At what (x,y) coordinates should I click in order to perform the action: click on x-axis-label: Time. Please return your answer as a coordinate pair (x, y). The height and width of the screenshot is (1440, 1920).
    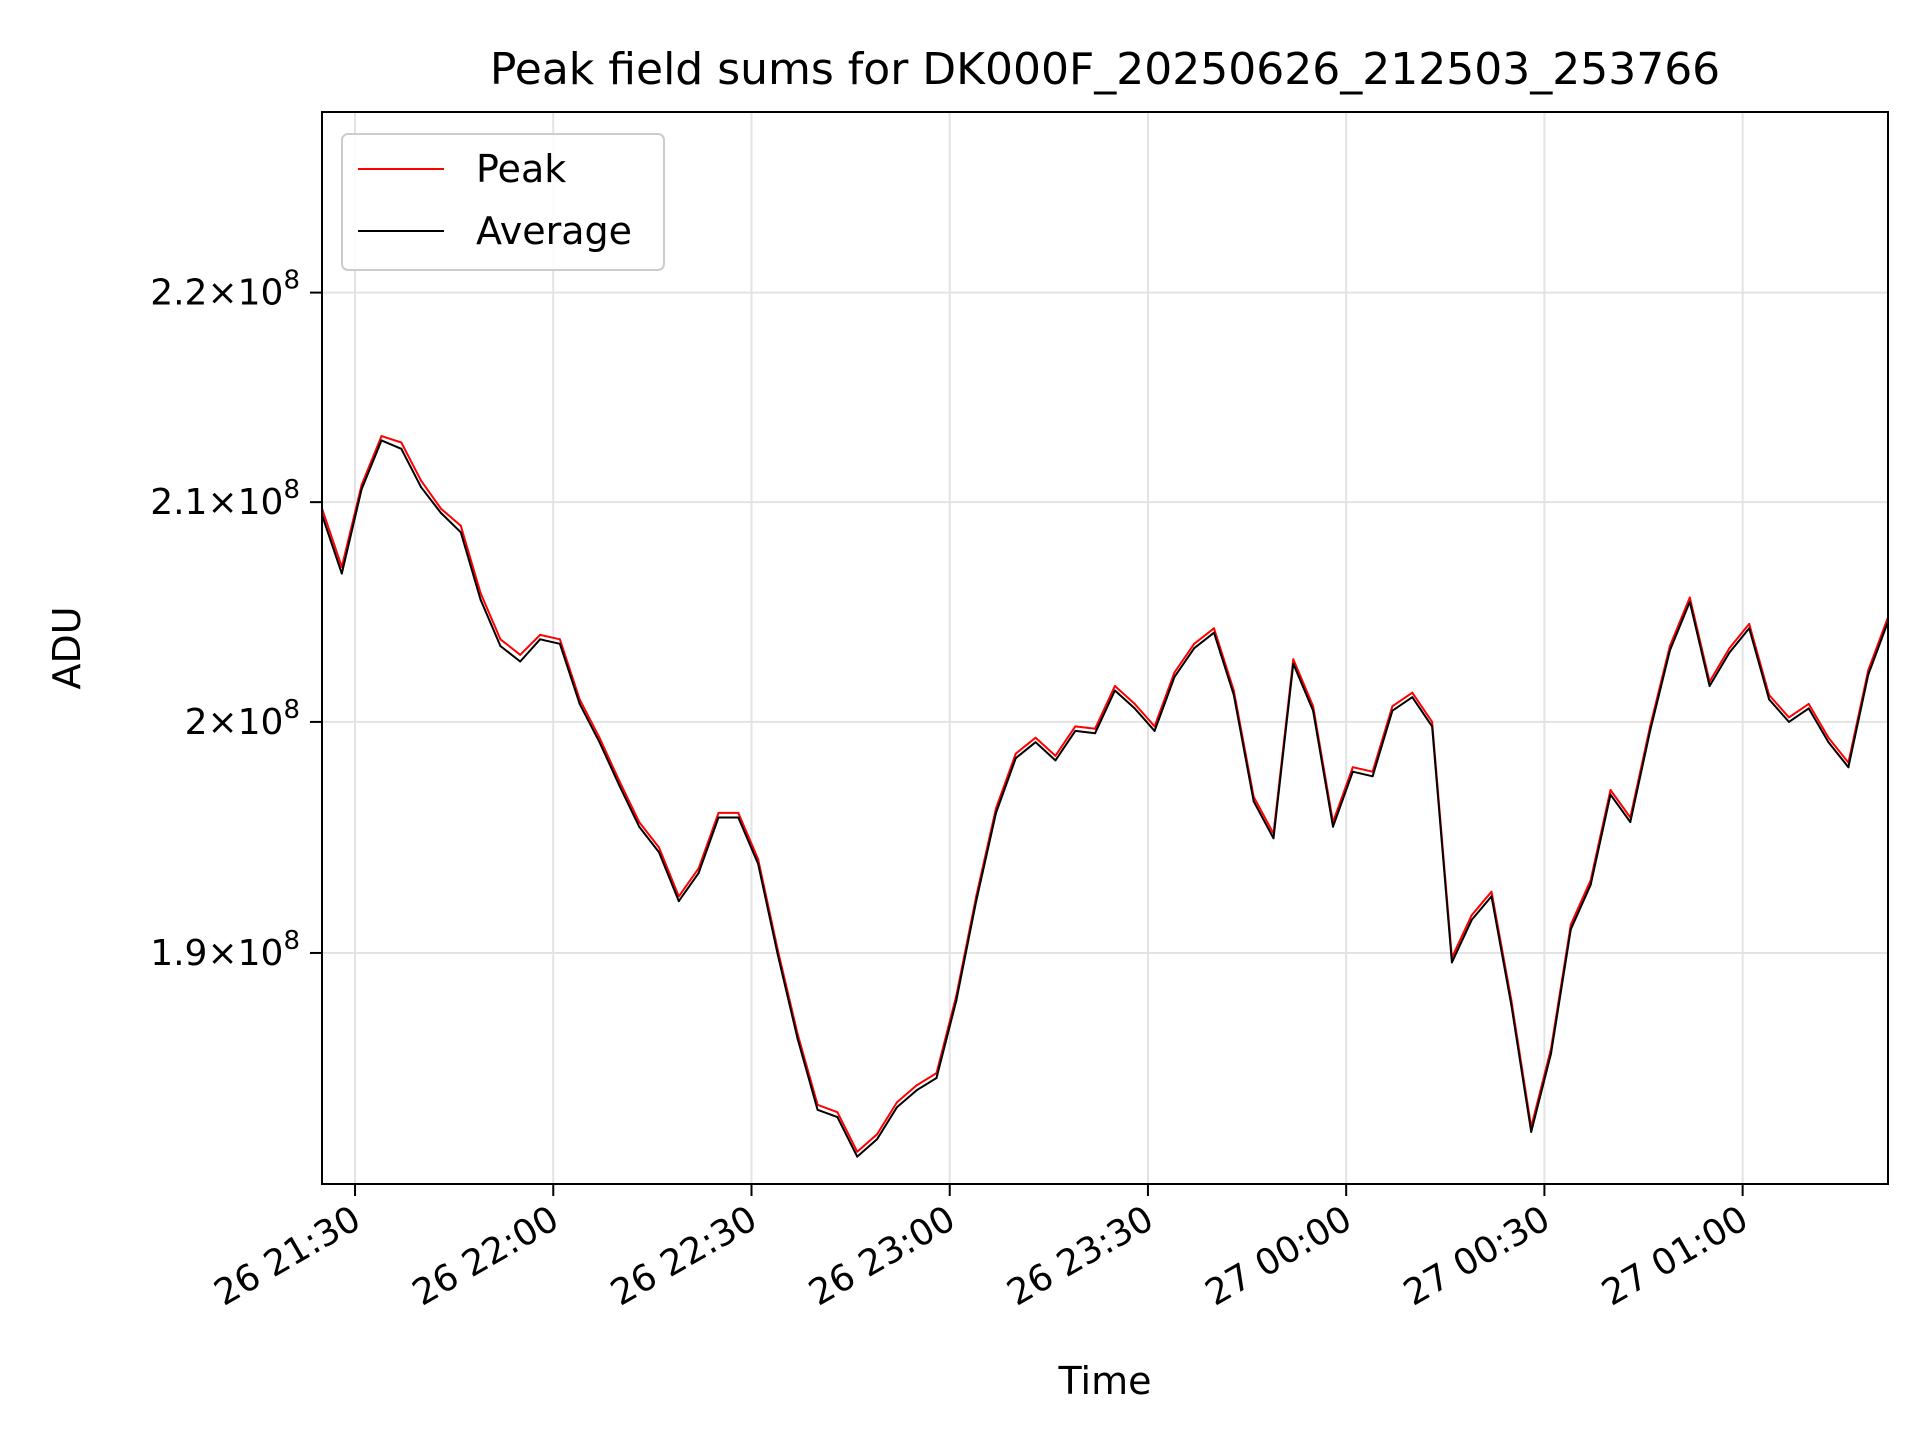
    Looking at the image, I should click on (1105, 1381).